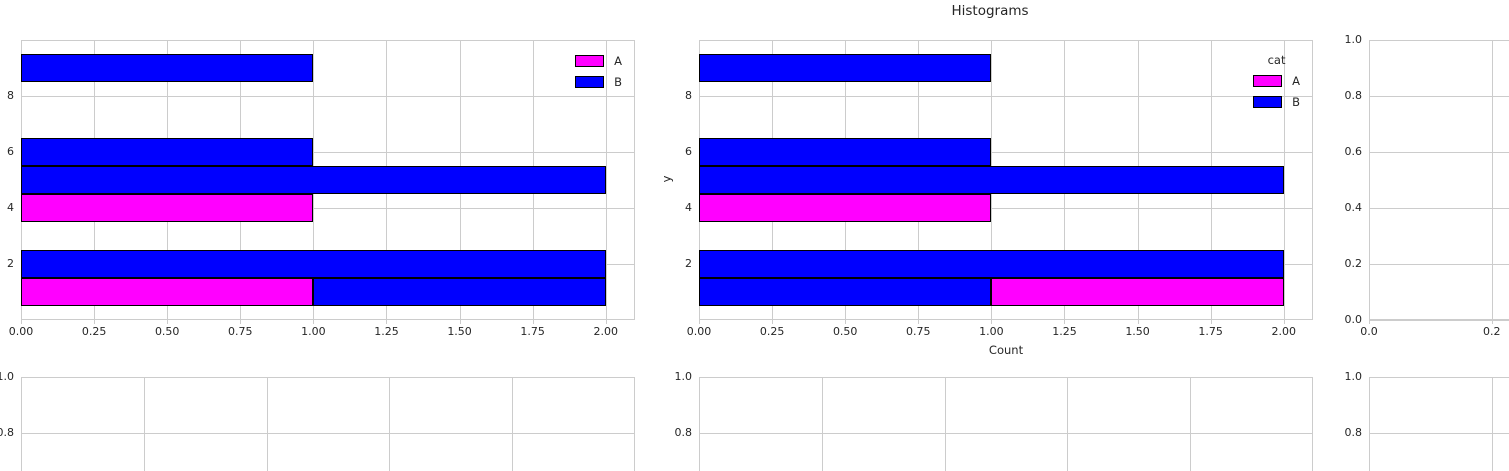  I want to click on y-tick-label: 0.0, so click(1353, 319).